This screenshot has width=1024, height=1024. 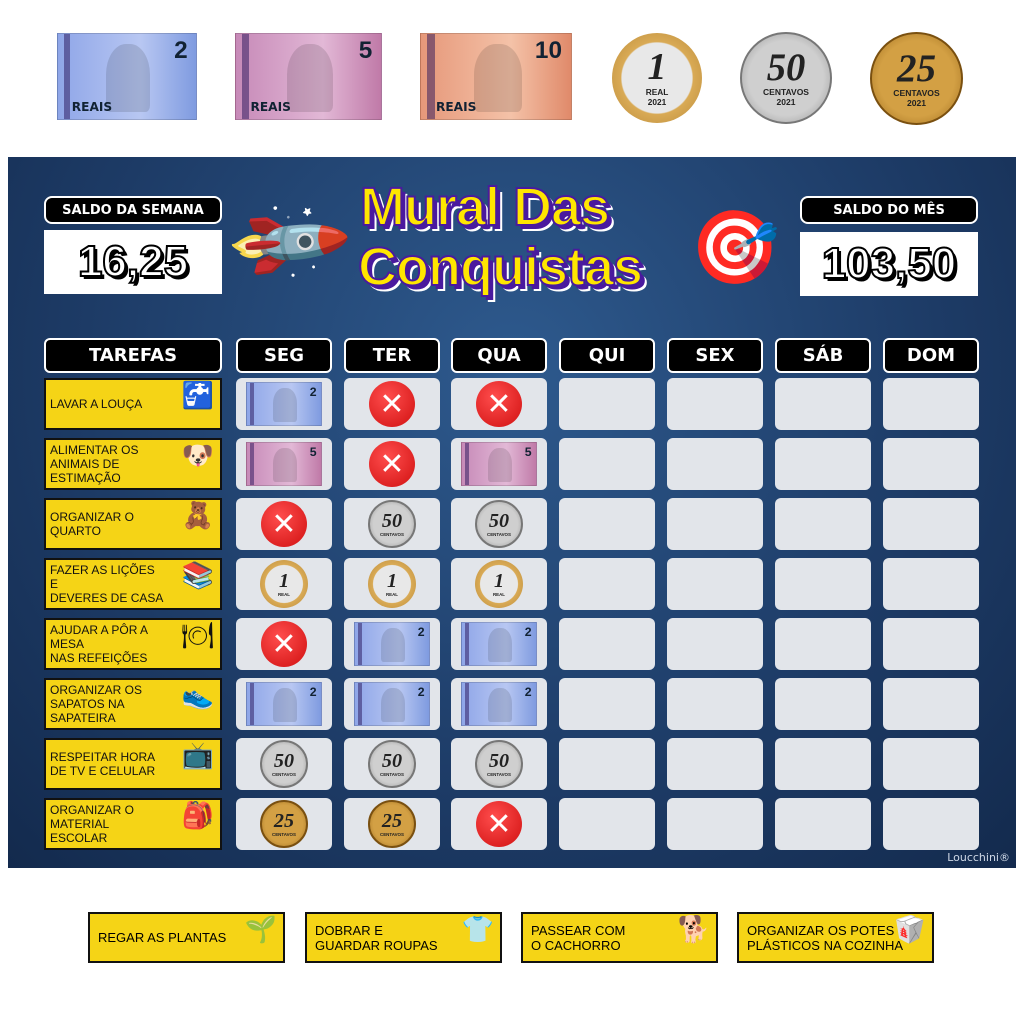 I want to click on day-cell-qua: 5, so click(x=499, y=464).